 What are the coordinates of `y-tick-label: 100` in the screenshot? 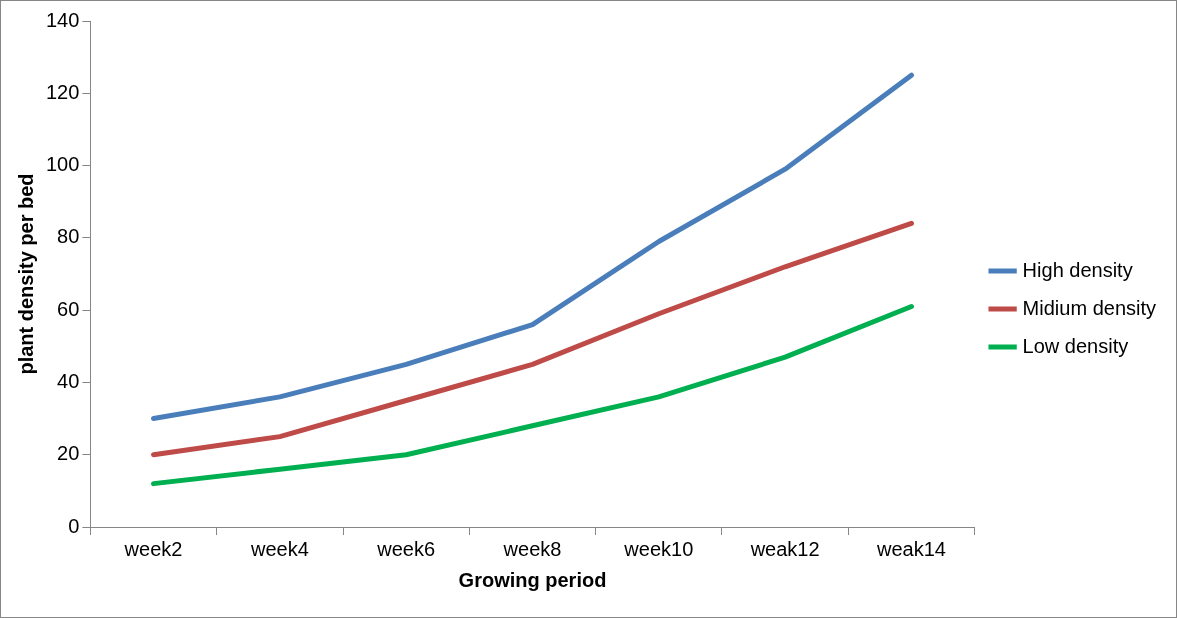 It's located at (62, 164).